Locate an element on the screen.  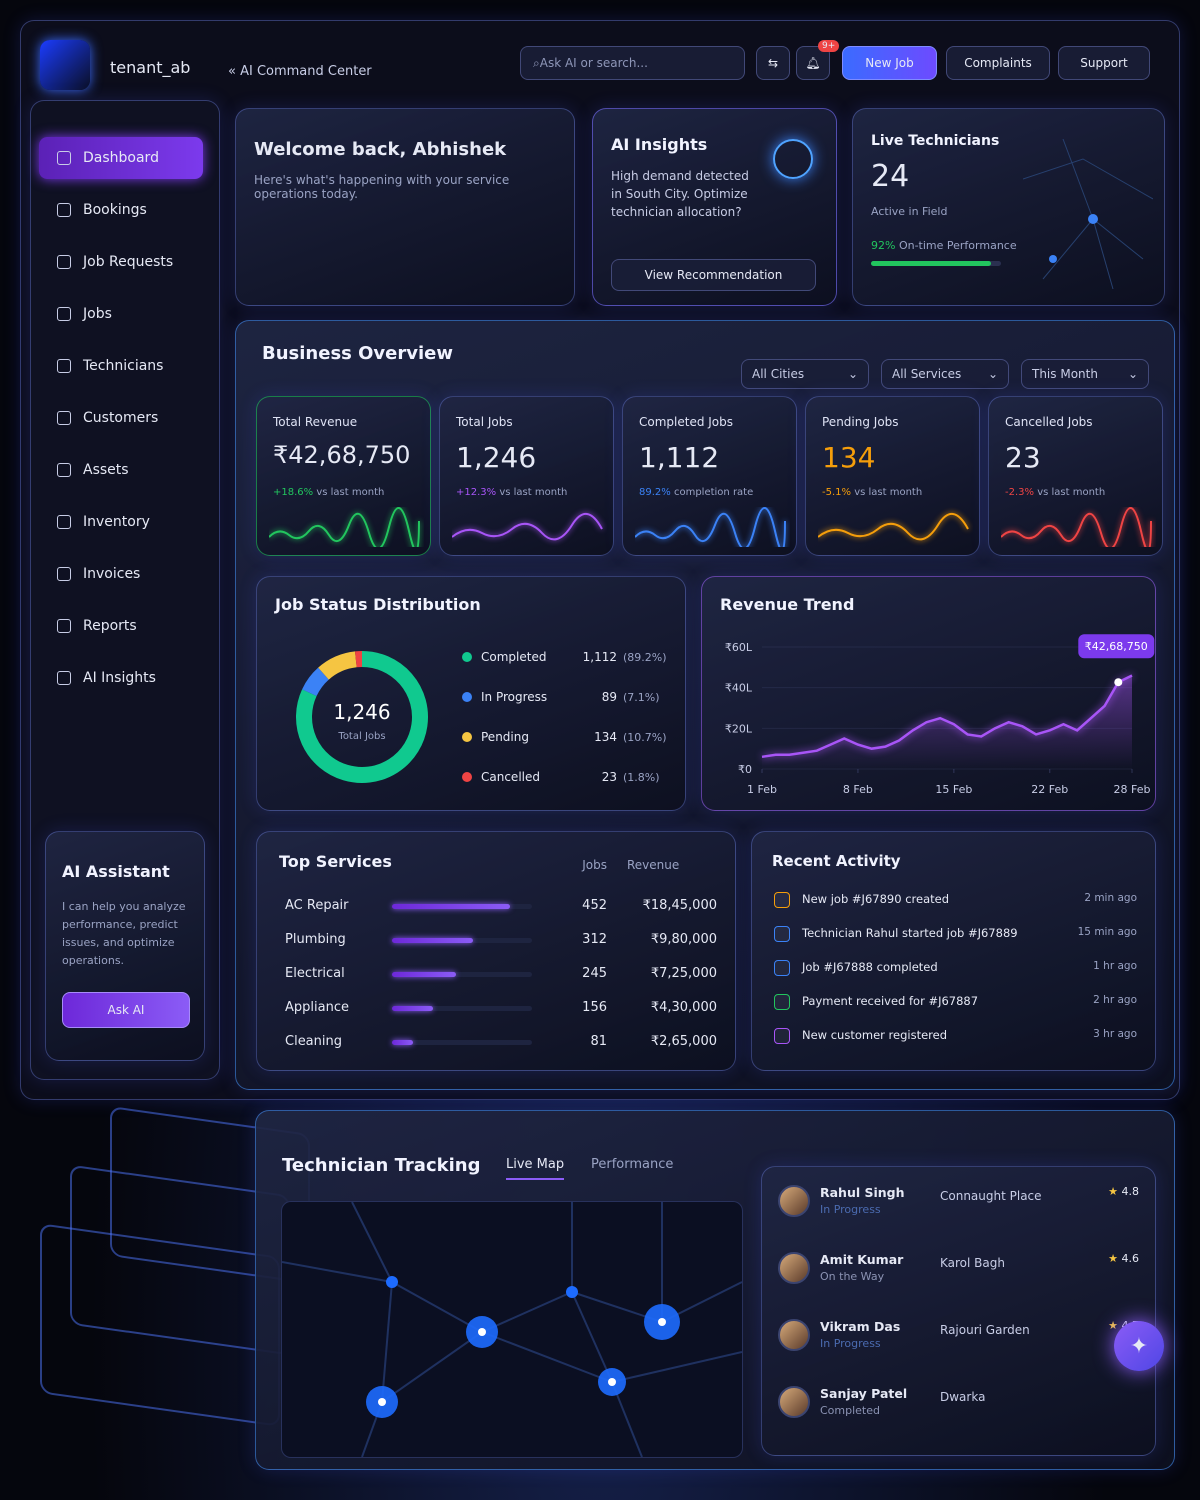
nav-item: Customers is located at coordinates (121, 418).